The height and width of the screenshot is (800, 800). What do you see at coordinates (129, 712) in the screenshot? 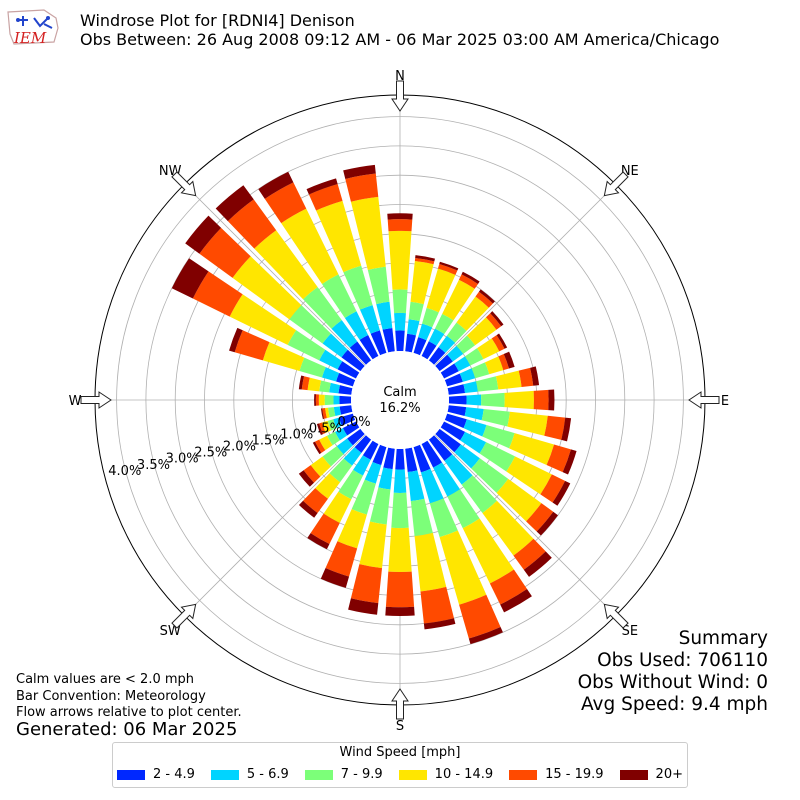
I see `flow-arrows-note: Flow arrows relative to plot center.` at bounding box center [129, 712].